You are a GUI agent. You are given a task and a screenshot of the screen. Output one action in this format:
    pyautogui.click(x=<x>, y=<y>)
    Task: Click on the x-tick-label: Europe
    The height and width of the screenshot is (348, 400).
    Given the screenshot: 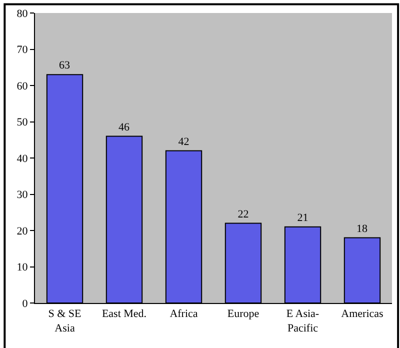 What is the action you would take?
    pyautogui.click(x=243, y=314)
    